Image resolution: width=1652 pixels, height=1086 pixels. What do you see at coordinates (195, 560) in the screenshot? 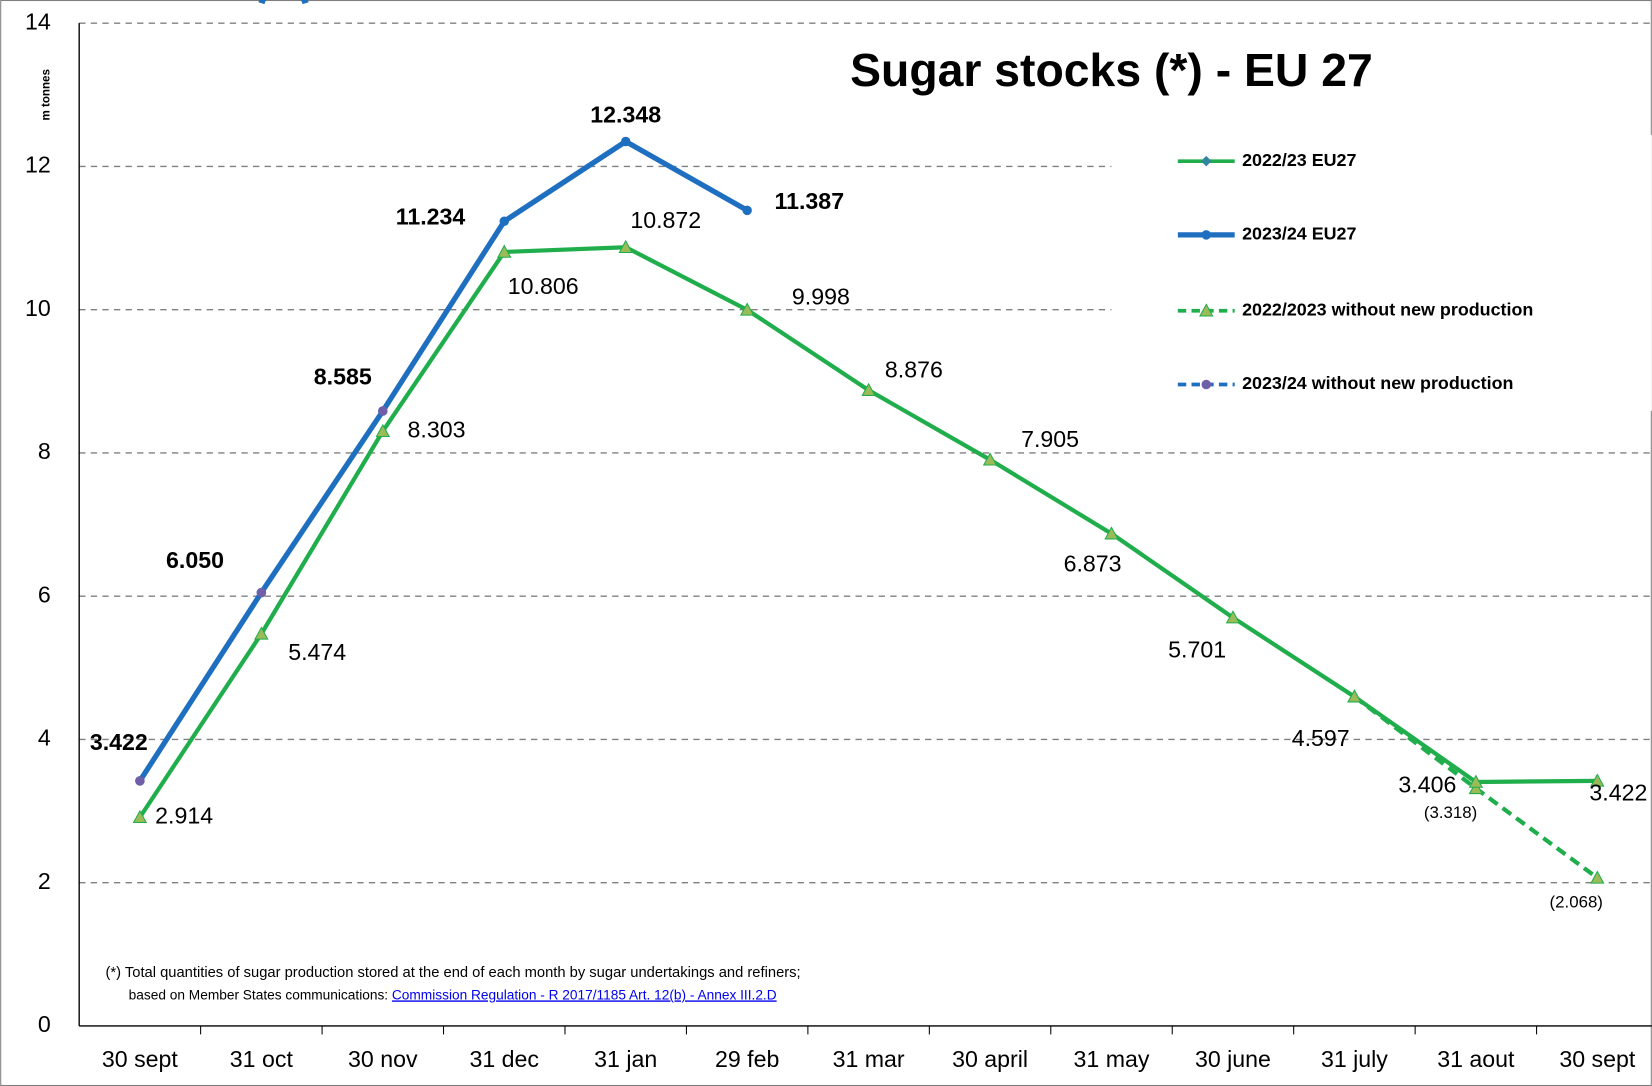
I see `data-label: 6.050` at bounding box center [195, 560].